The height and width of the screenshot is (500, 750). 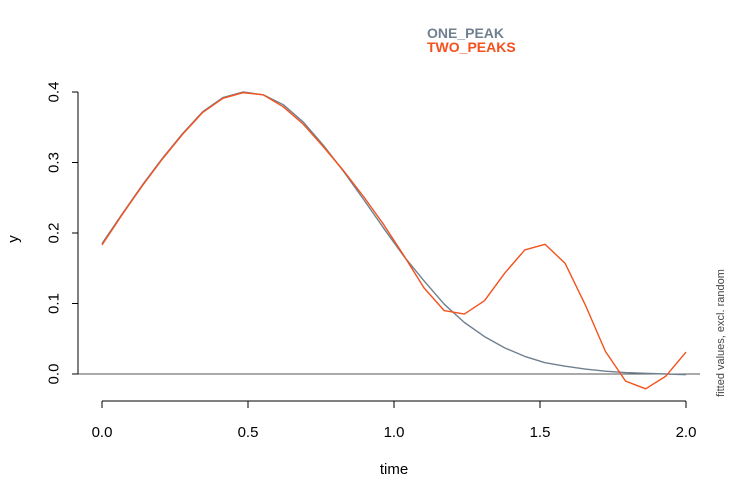 What do you see at coordinates (540, 432) in the screenshot?
I see `x-tick-label: 1.5` at bounding box center [540, 432].